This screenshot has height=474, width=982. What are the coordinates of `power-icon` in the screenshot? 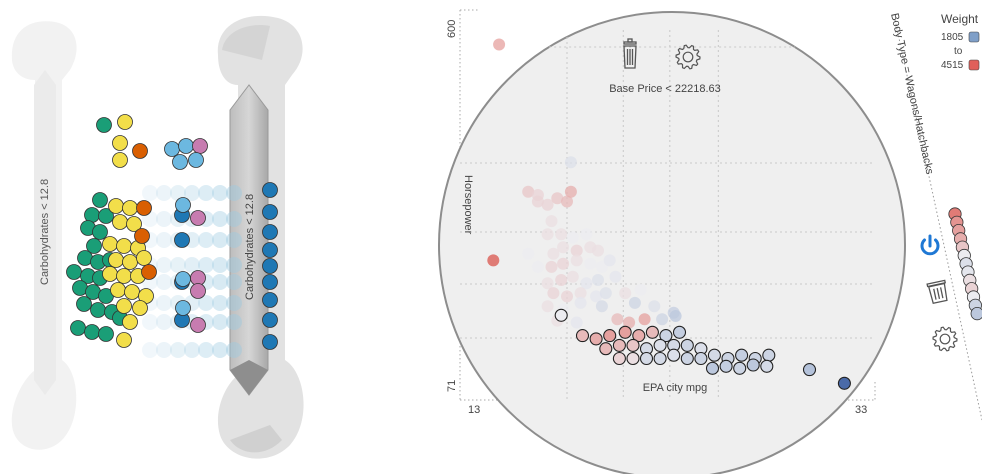 It's located at (930, 245).